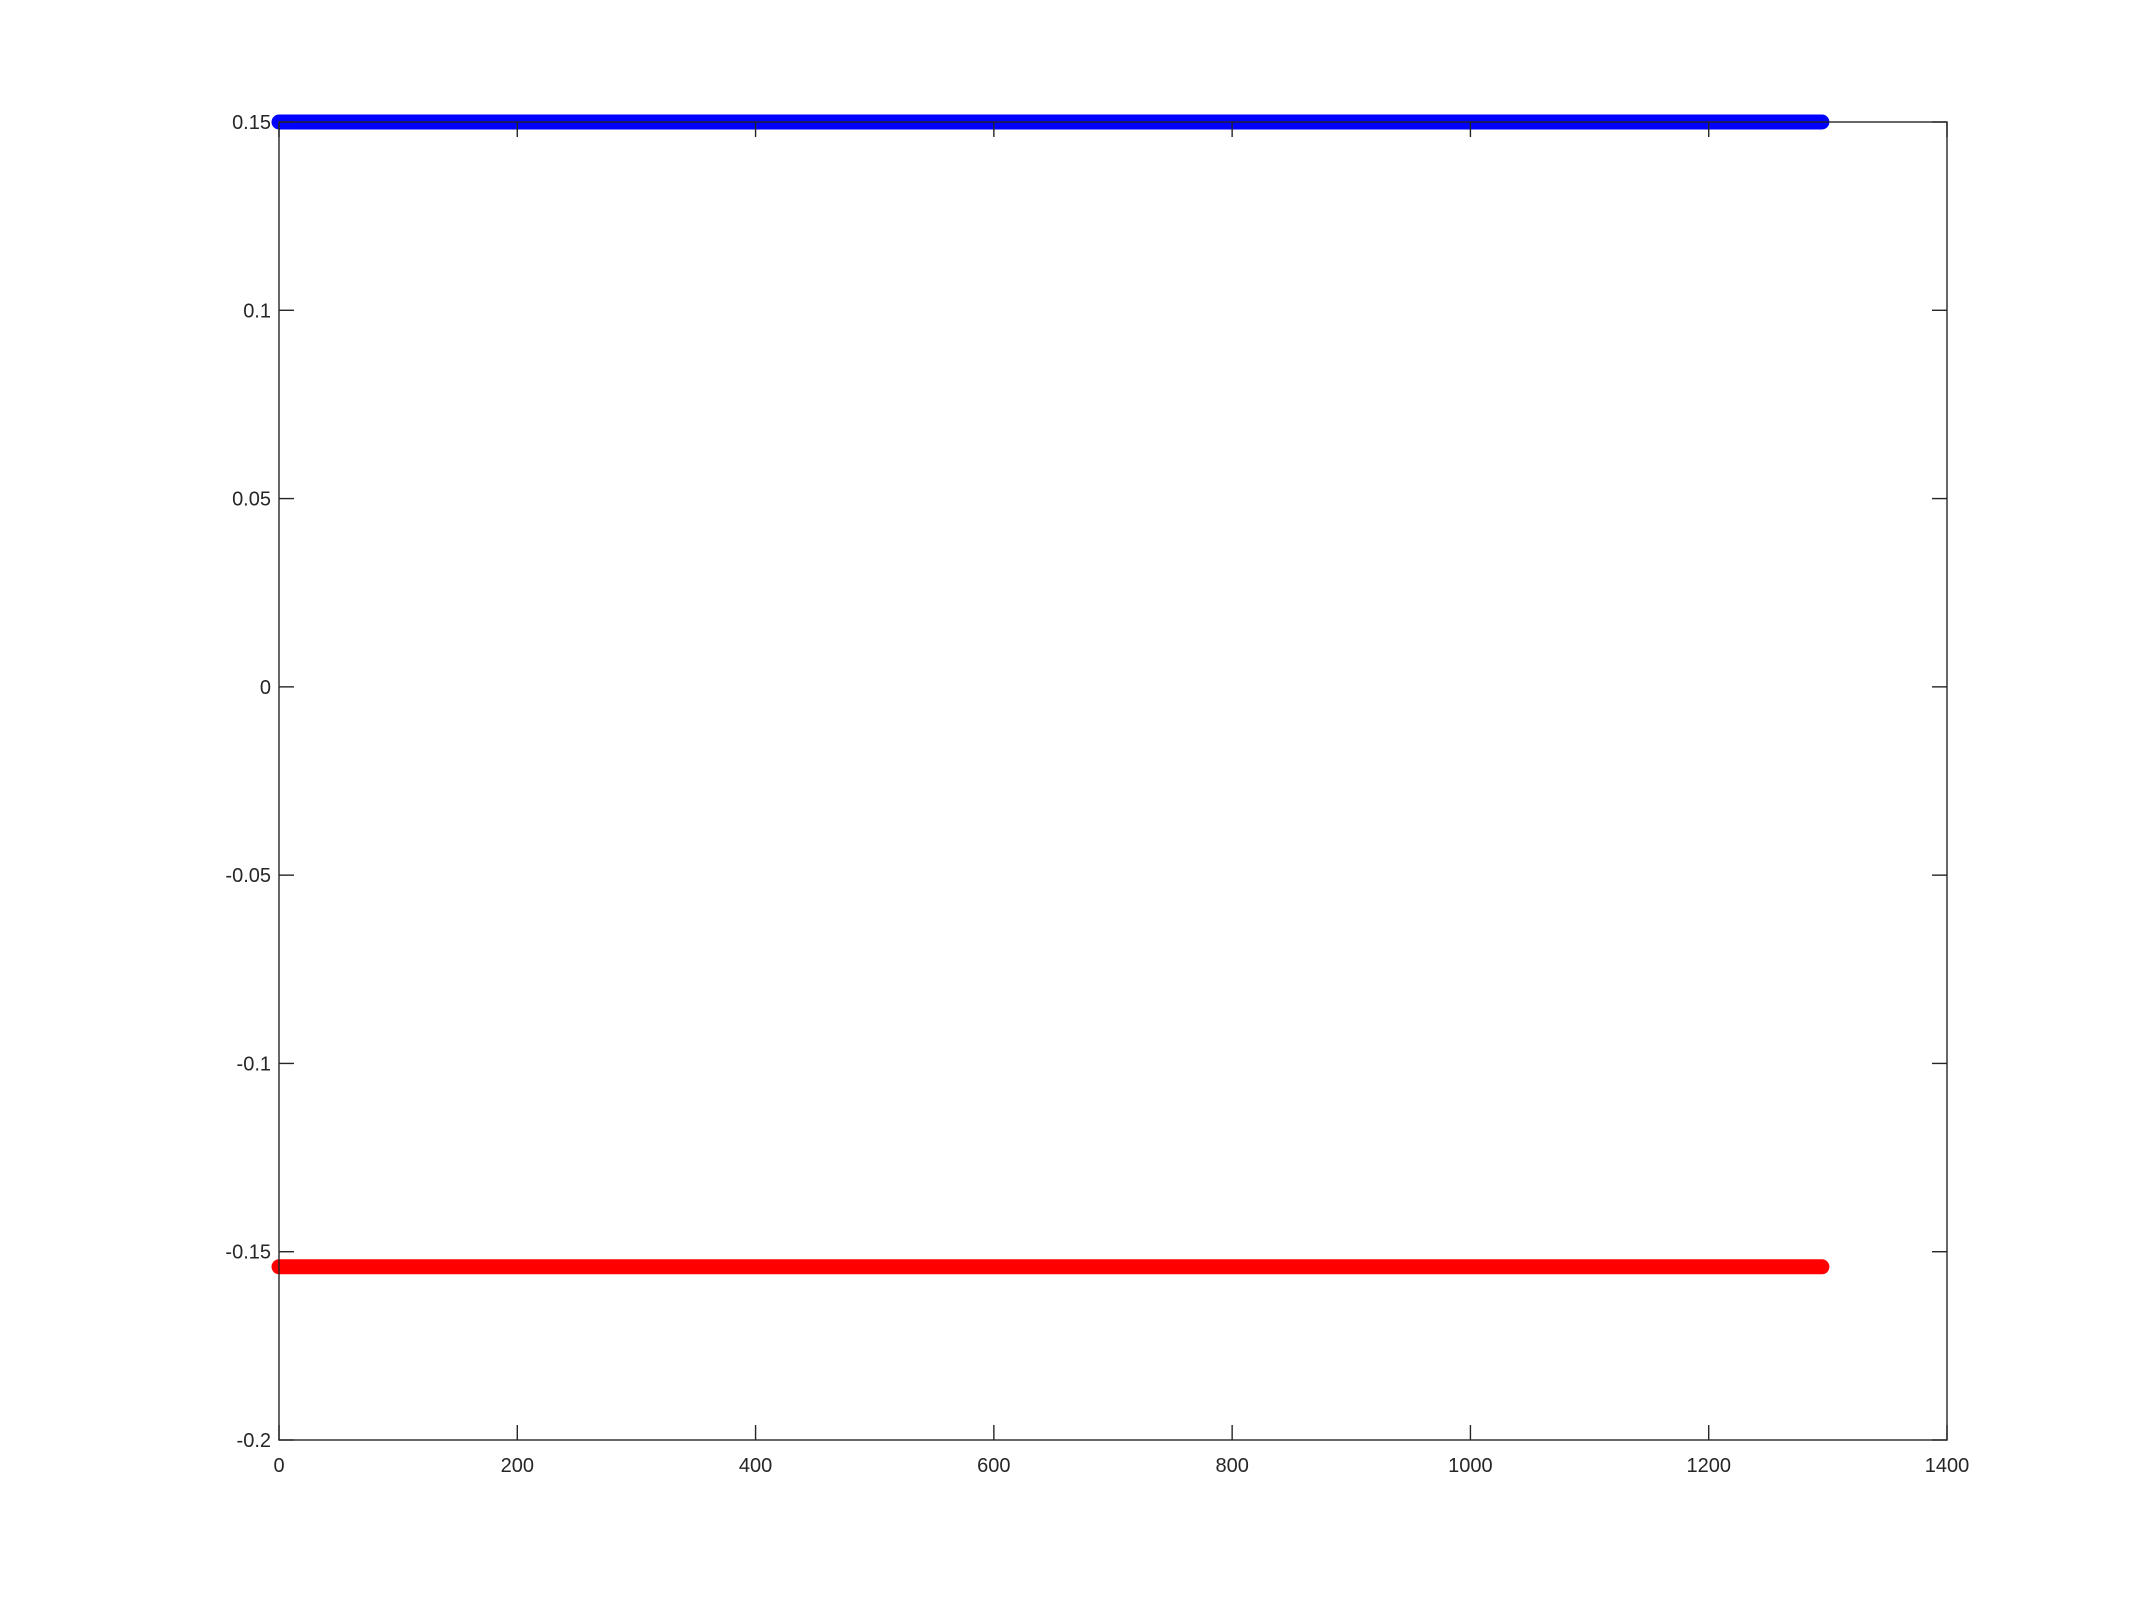 The image size is (2133, 1600). Describe the element at coordinates (254, 1064) in the screenshot. I see `y-tick-label: -0.1` at that location.